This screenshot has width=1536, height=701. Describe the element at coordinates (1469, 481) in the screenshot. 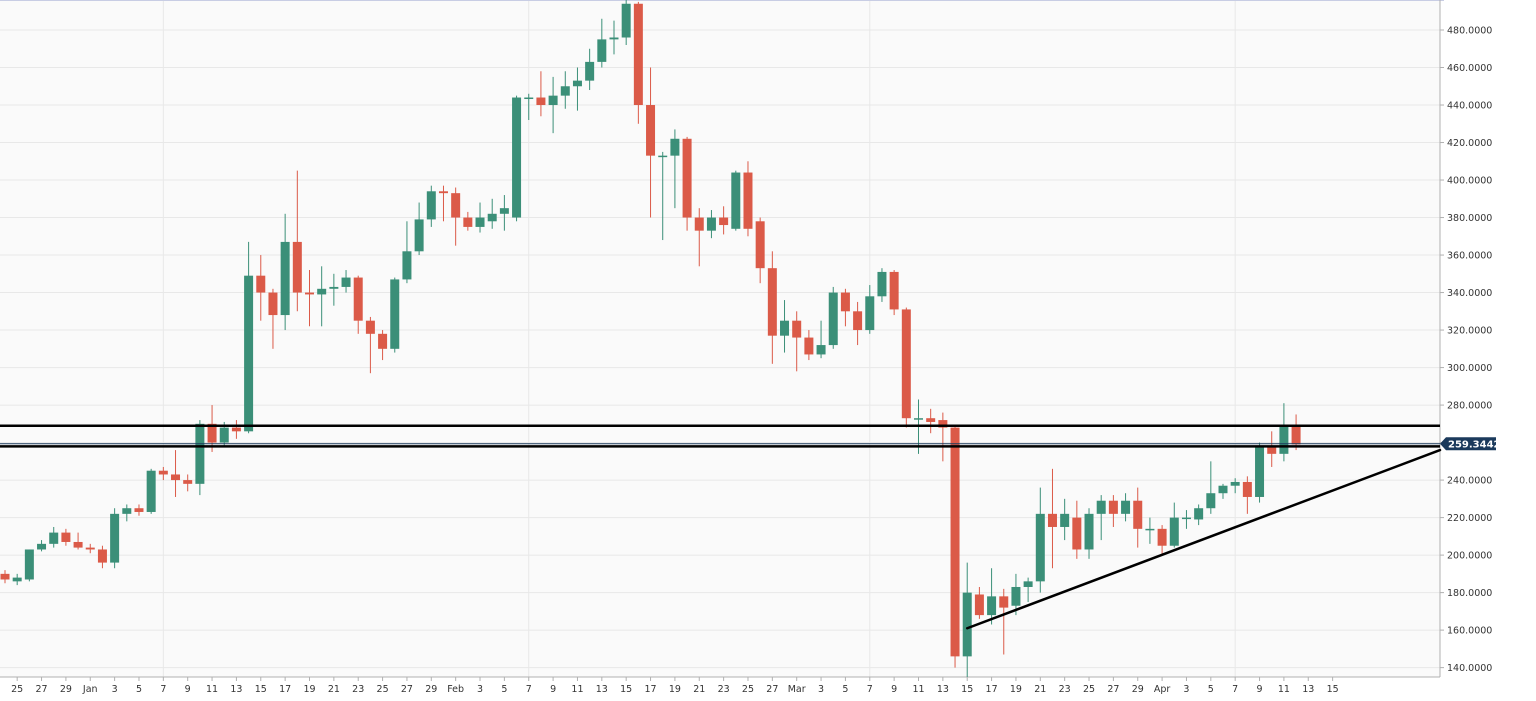

I see `y-tick-label: 240.0000` at that location.